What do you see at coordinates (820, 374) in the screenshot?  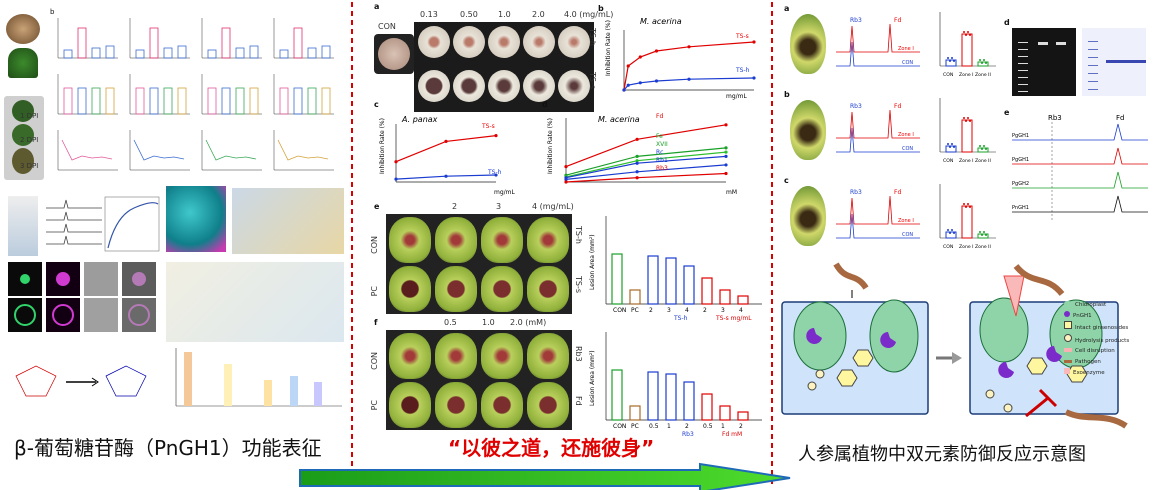 I see `product-icon` at bounding box center [820, 374].